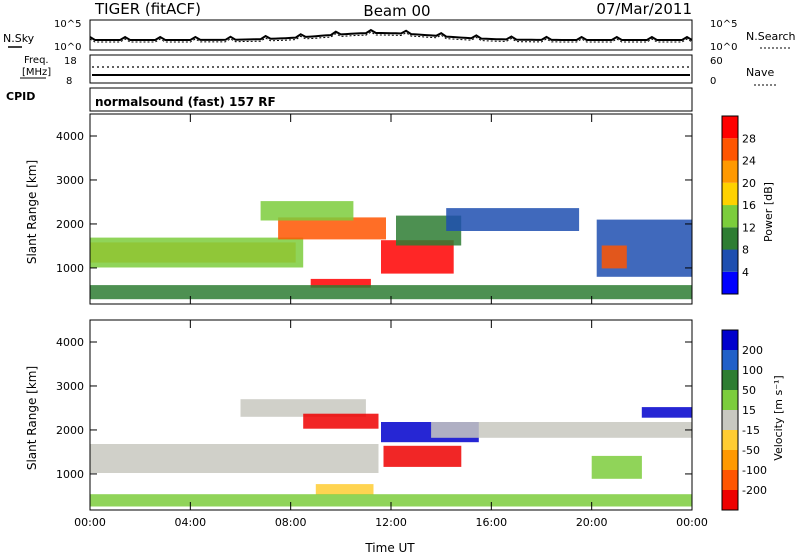  I want to click on power-colorbar-tick-2: 12, so click(749, 227).